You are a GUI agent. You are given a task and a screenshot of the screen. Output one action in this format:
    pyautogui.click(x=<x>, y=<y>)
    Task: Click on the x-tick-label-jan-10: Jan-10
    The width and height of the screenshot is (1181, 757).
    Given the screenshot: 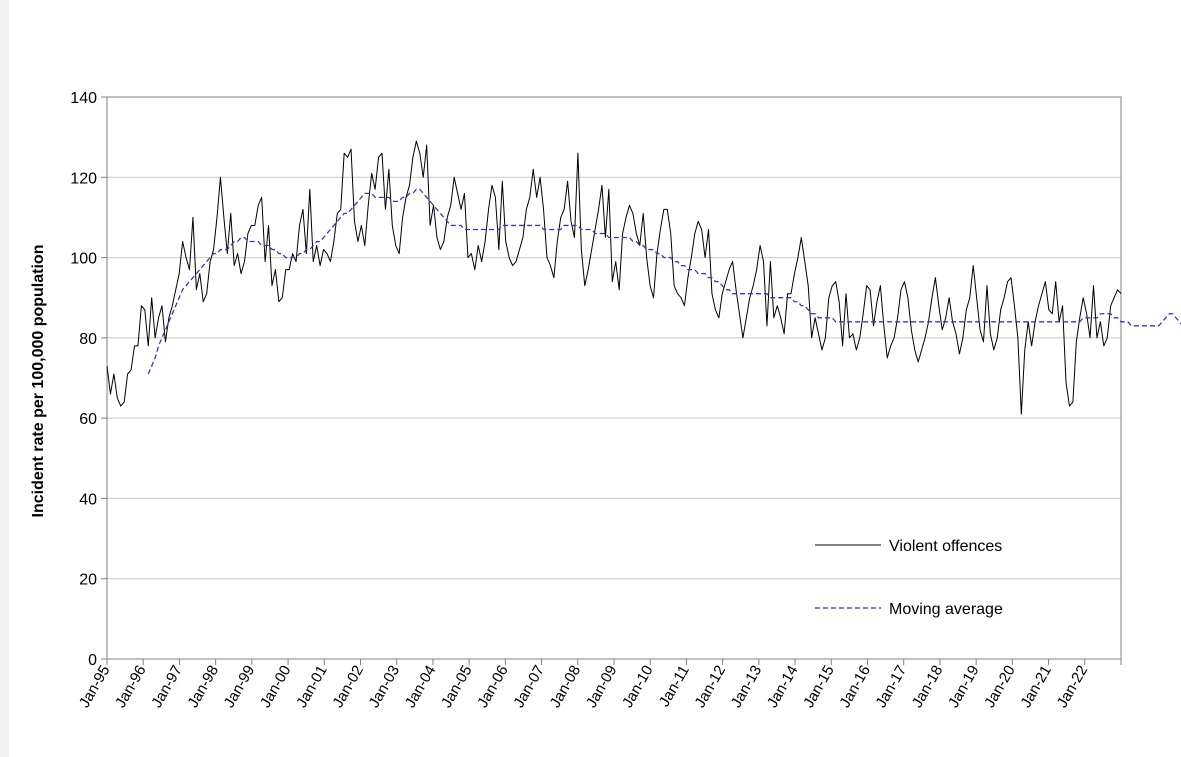 What is the action you would take?
    pyautogui.click(x=638, y=687)
    